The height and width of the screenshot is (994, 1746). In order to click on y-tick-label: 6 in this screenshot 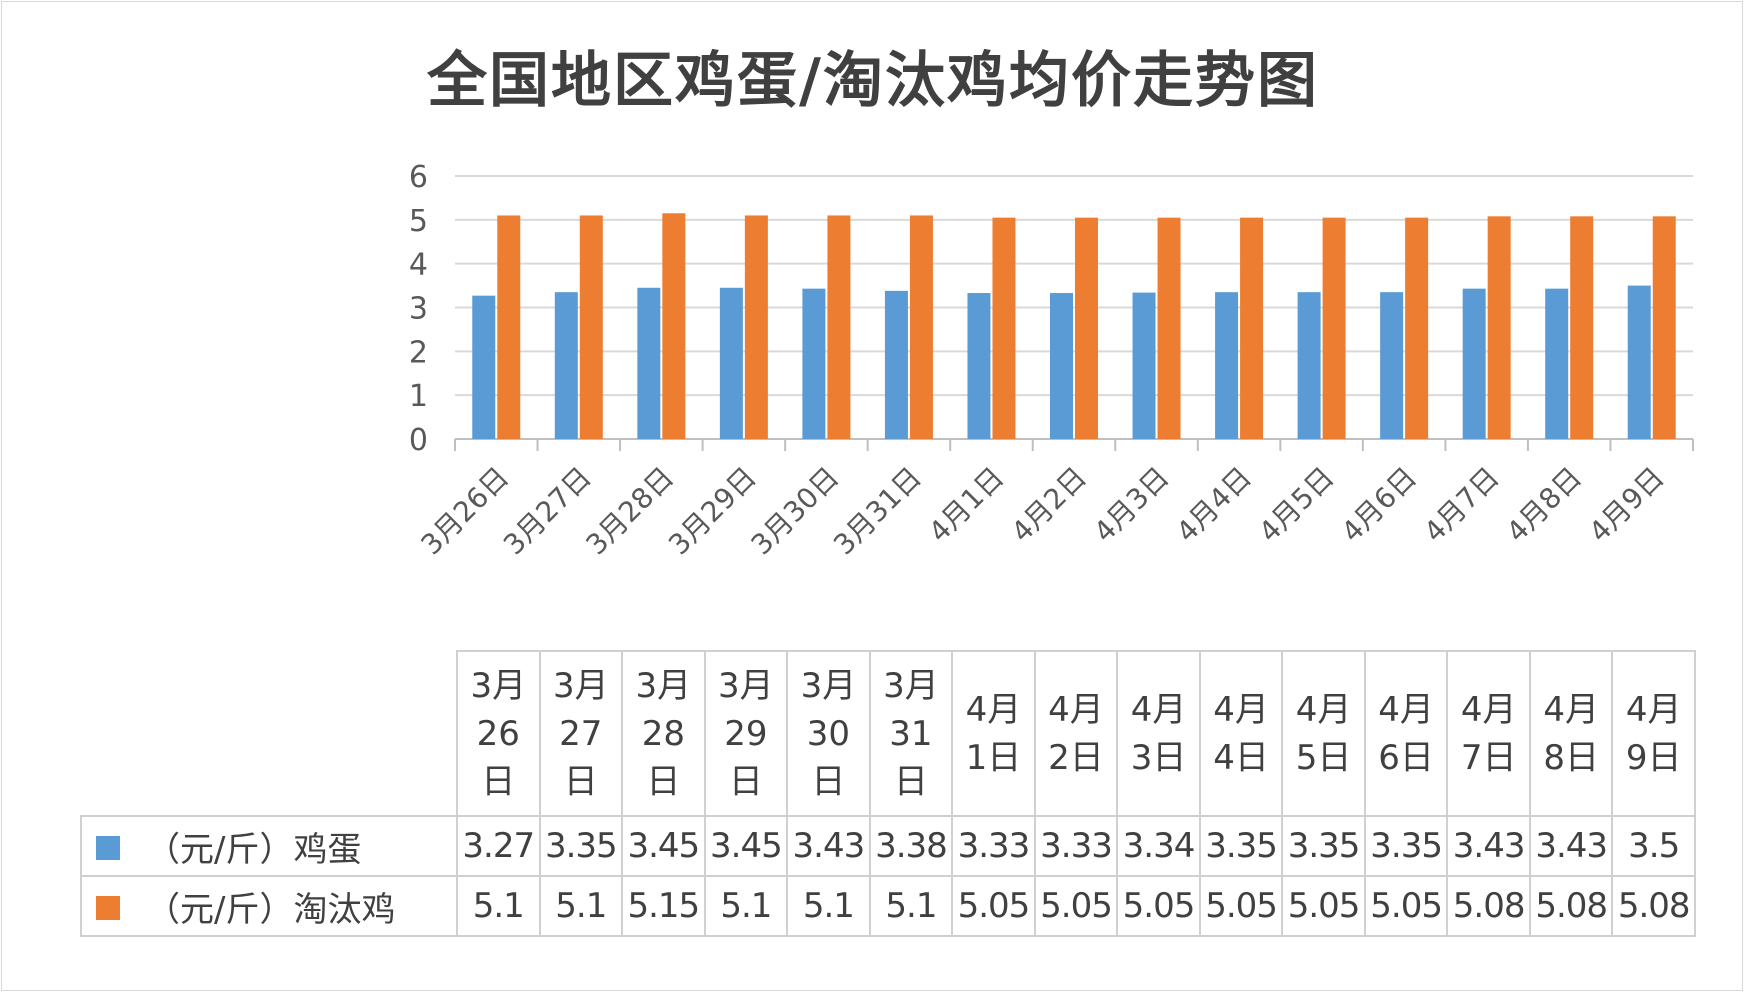, I will do `click(418, 177)`.